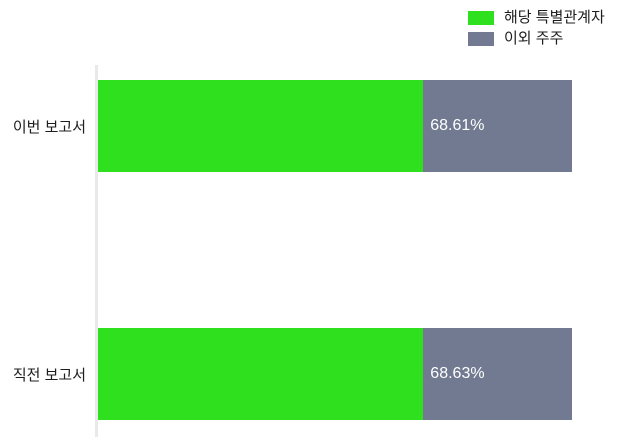 This screenshot has height=445, width=628. Describe the element at coordinates (481, 18) in the screenshot. I see `legend-swatch-green-icon` at that location.